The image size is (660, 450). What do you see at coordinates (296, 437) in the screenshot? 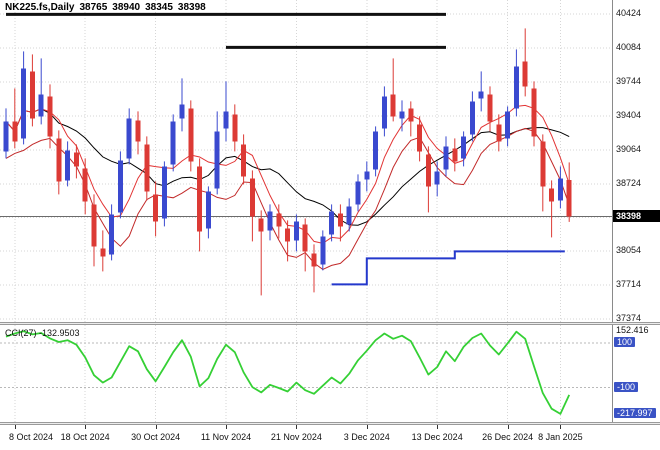
I see `time-axis-label: 21 Nov 2024` at bounding box center [296, 437].